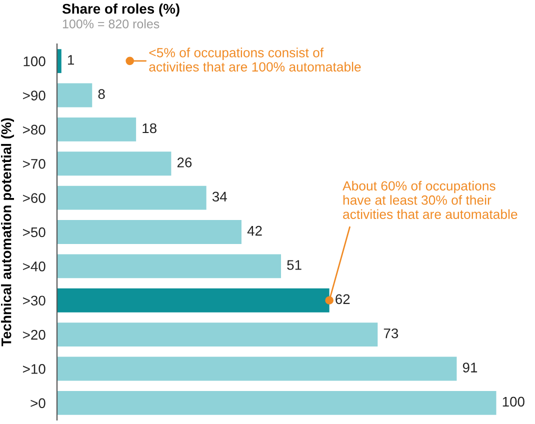 The height and width of the screenshot is (424, 535). What do you see at coordinates (34, 267) in the screenshot?
I see `y-tick-label: >40` at bounding box center [34, 267].